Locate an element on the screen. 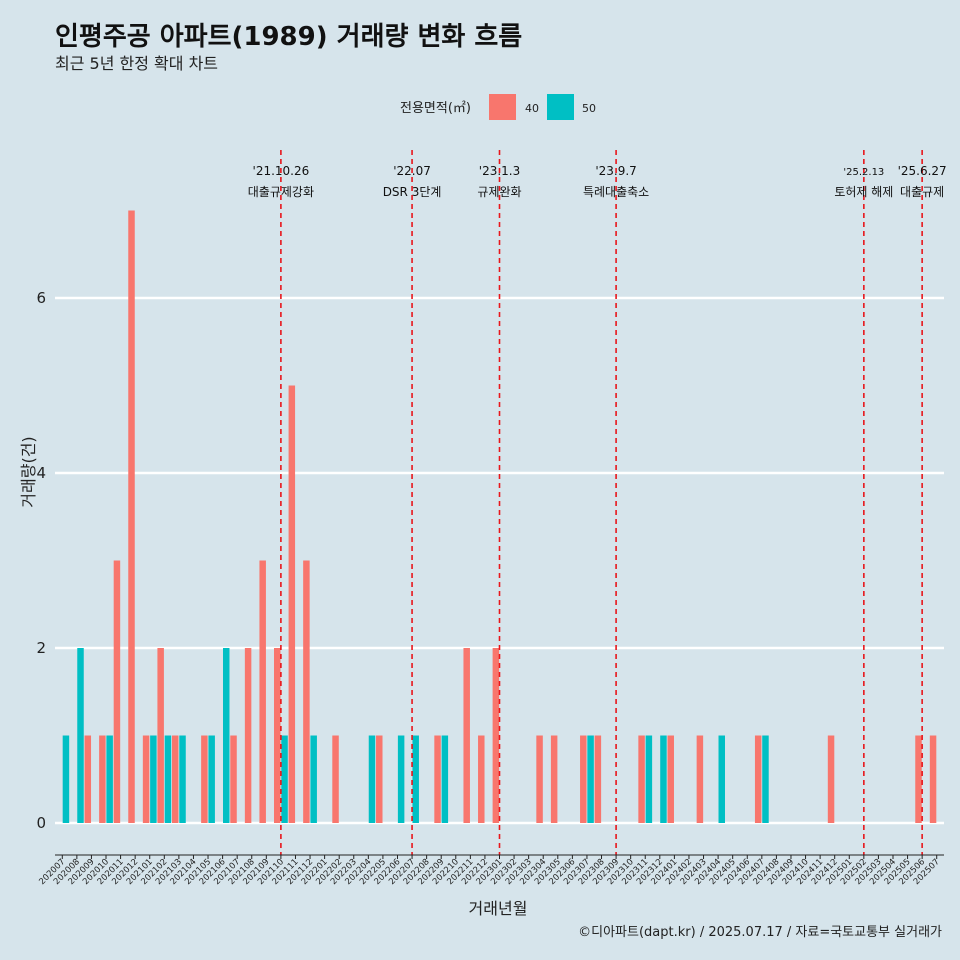 This screenshot has width=960, height=960. y-axis: 0 2 4 6 is located at coordinates (41, 560).